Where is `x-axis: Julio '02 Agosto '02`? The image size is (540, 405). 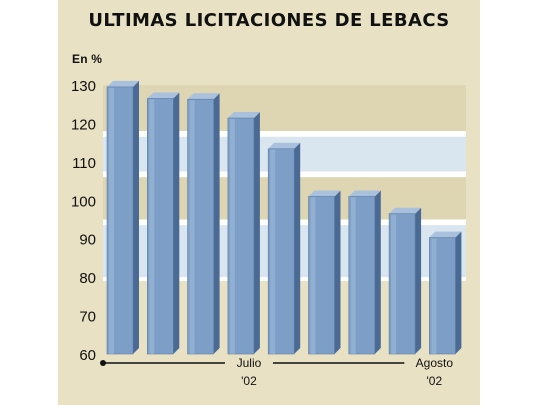 x-axis: Julio '02 Agosto '02 is located at coordinates (276, 372).